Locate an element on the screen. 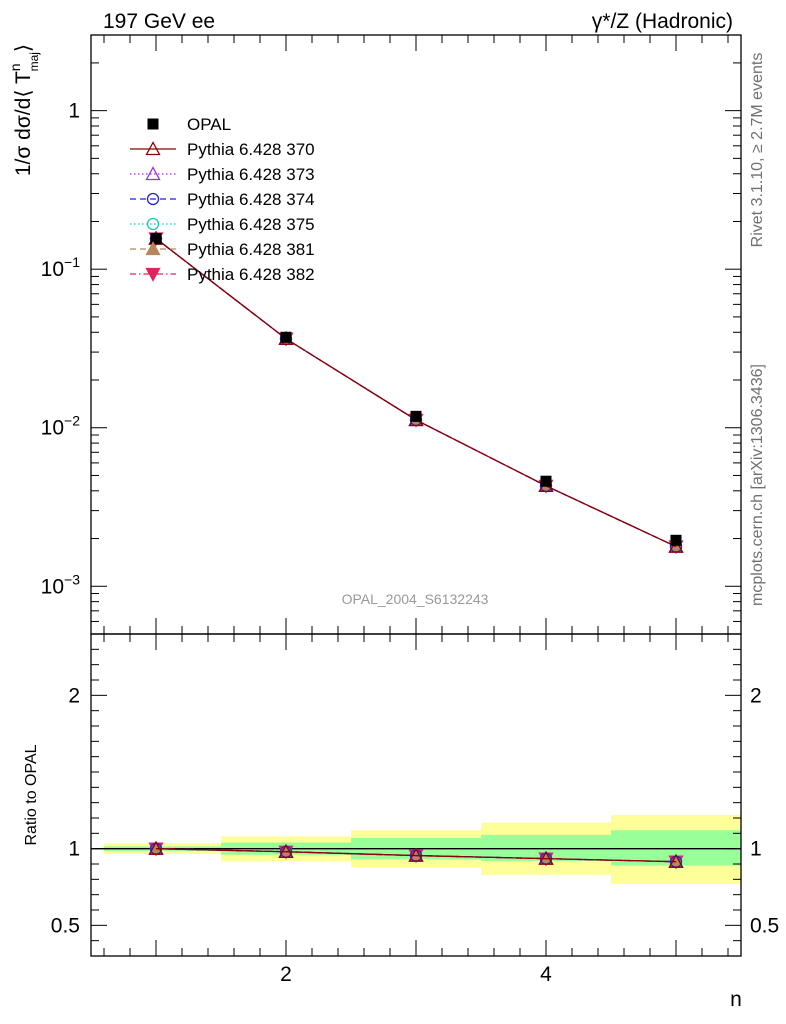 The image size is (786, 1024). main-y-axis-label-end: ⟩ is located at coordinates (23, 48).